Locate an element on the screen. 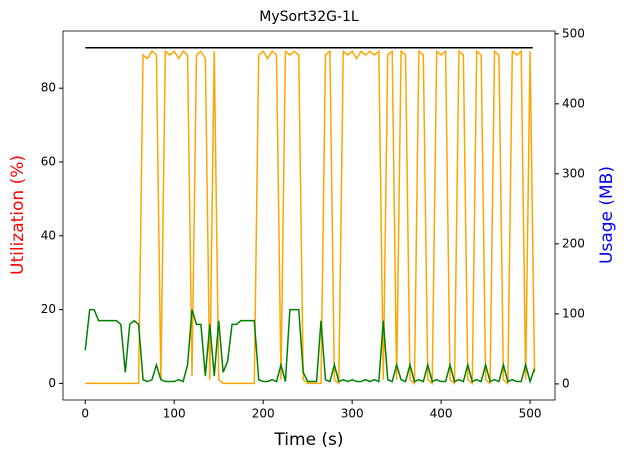 Image resolution: width=628 pixels, height=460 pixels. y2-tick-label: 400 is located at coordinates (573, 103).